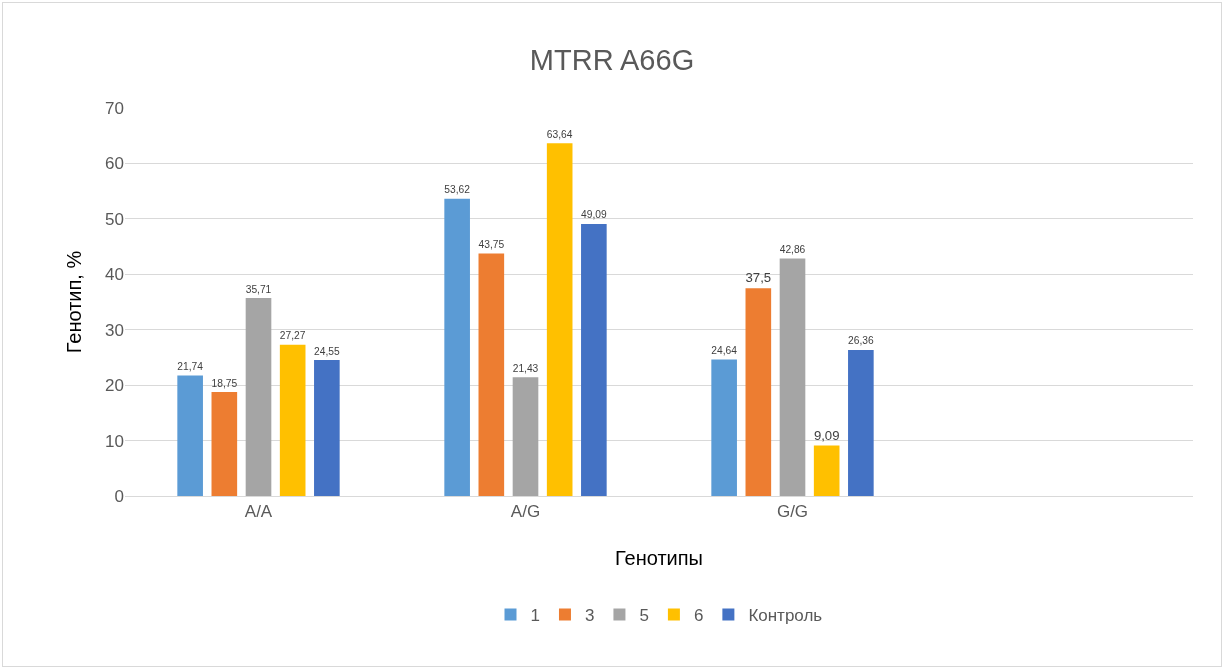 This screenshot has height=669, width=1224. Describe the element at coordinates (758, 278) in the screenshot. I see `data-label: 37,5` at that location.